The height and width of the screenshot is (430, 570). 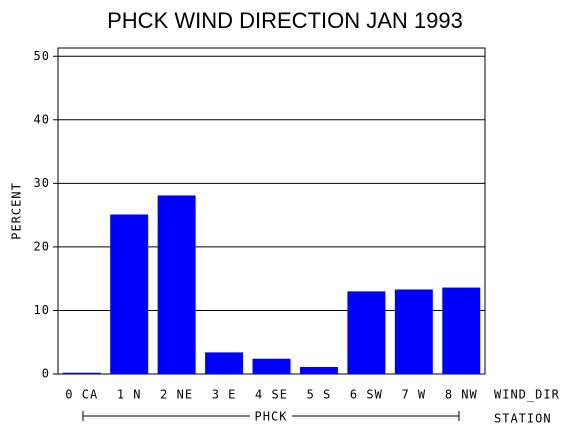 What do you see at coordinates (285, 20) in the screenshot?
I see `chart-title: PHCK WIND DIRECTION JAN 1993` at bounding box center [285, 20].